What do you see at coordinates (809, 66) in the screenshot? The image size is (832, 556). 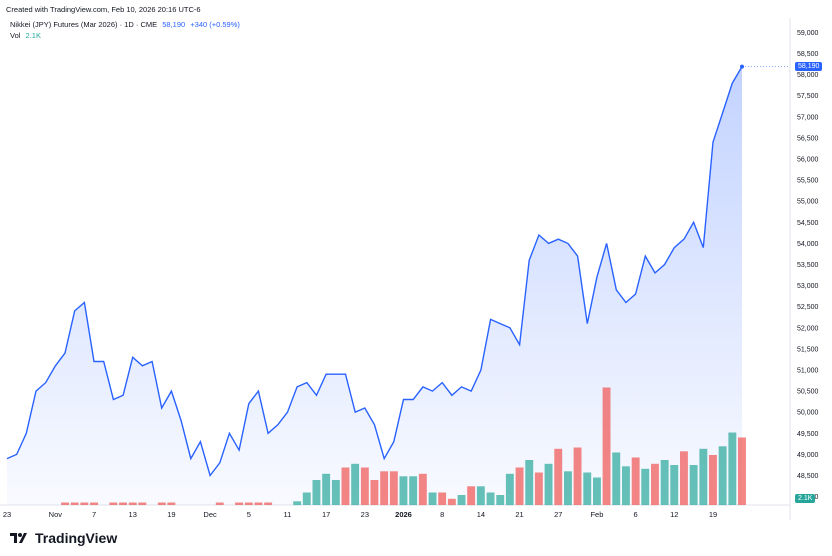 I see `last-price-badge: 58,190` at bounding box center [809, 66].